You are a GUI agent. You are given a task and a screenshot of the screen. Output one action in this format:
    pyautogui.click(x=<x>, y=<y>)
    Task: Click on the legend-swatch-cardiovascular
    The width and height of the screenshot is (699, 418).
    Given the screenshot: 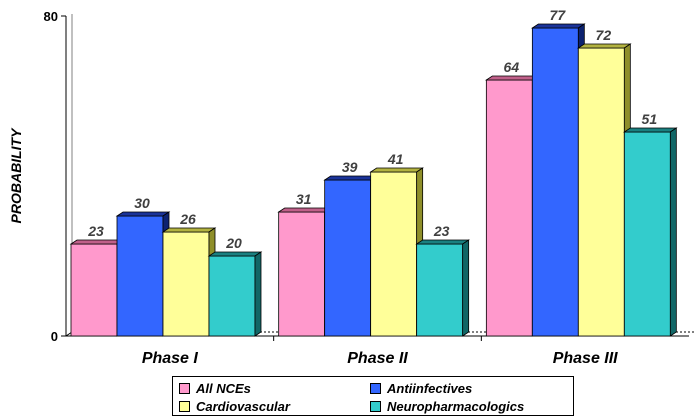 What is the action you would take?
    pyautogui.click(x=184, y=406)
    